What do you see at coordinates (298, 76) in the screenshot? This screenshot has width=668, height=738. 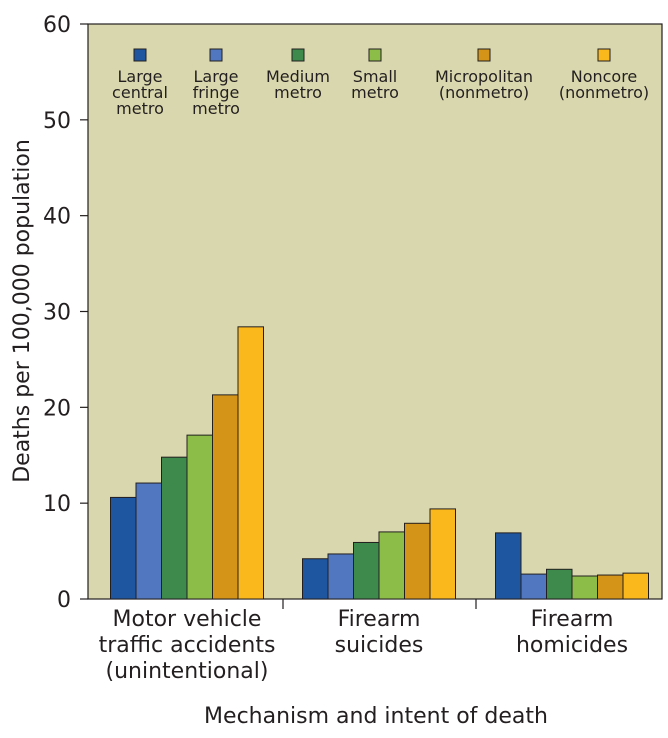 I see `legend-label-line: Medium` at bounding box center [298, 76].